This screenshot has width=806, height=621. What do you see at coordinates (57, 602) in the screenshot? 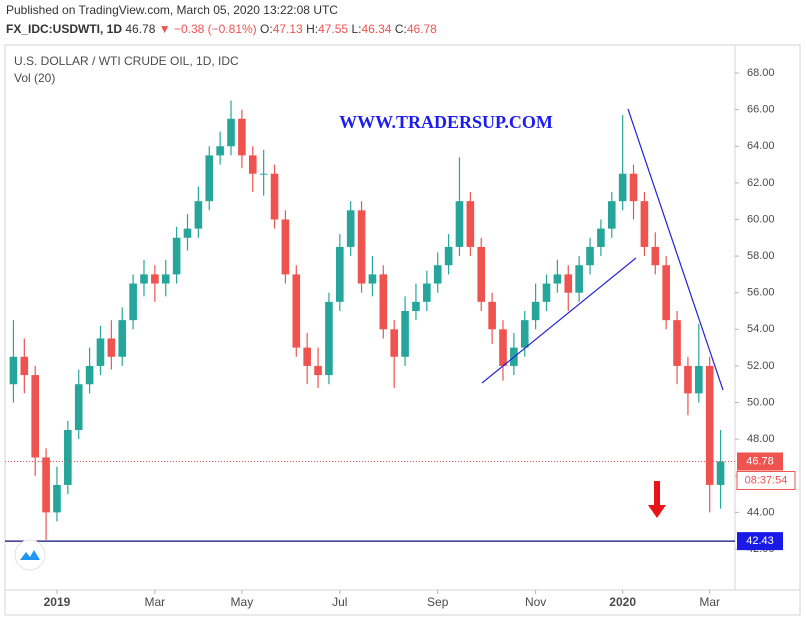
I see `x-tick-label: 2019` at bounding box center [57, 602].